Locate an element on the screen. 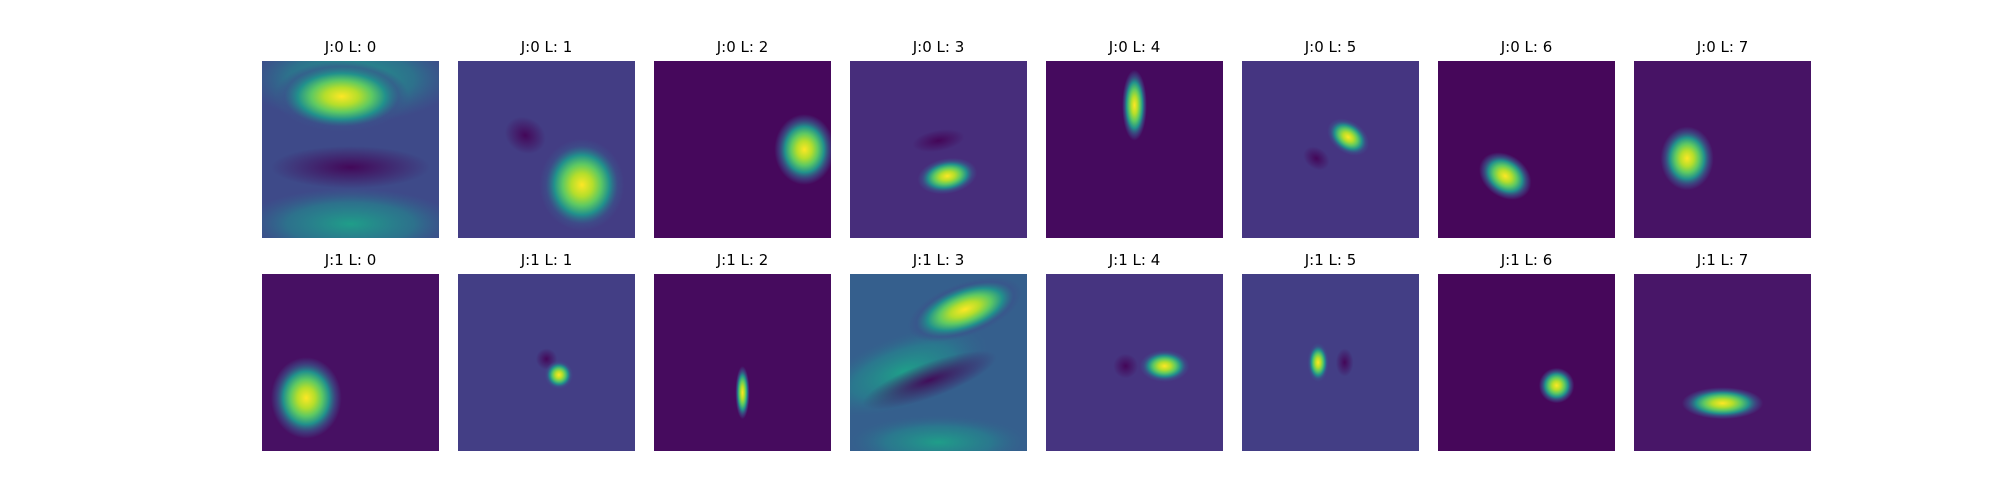 The width and height of the screenshot is (2000, 500). panel-title: J:1 L: 7 is located at coordinates (1722, 260).